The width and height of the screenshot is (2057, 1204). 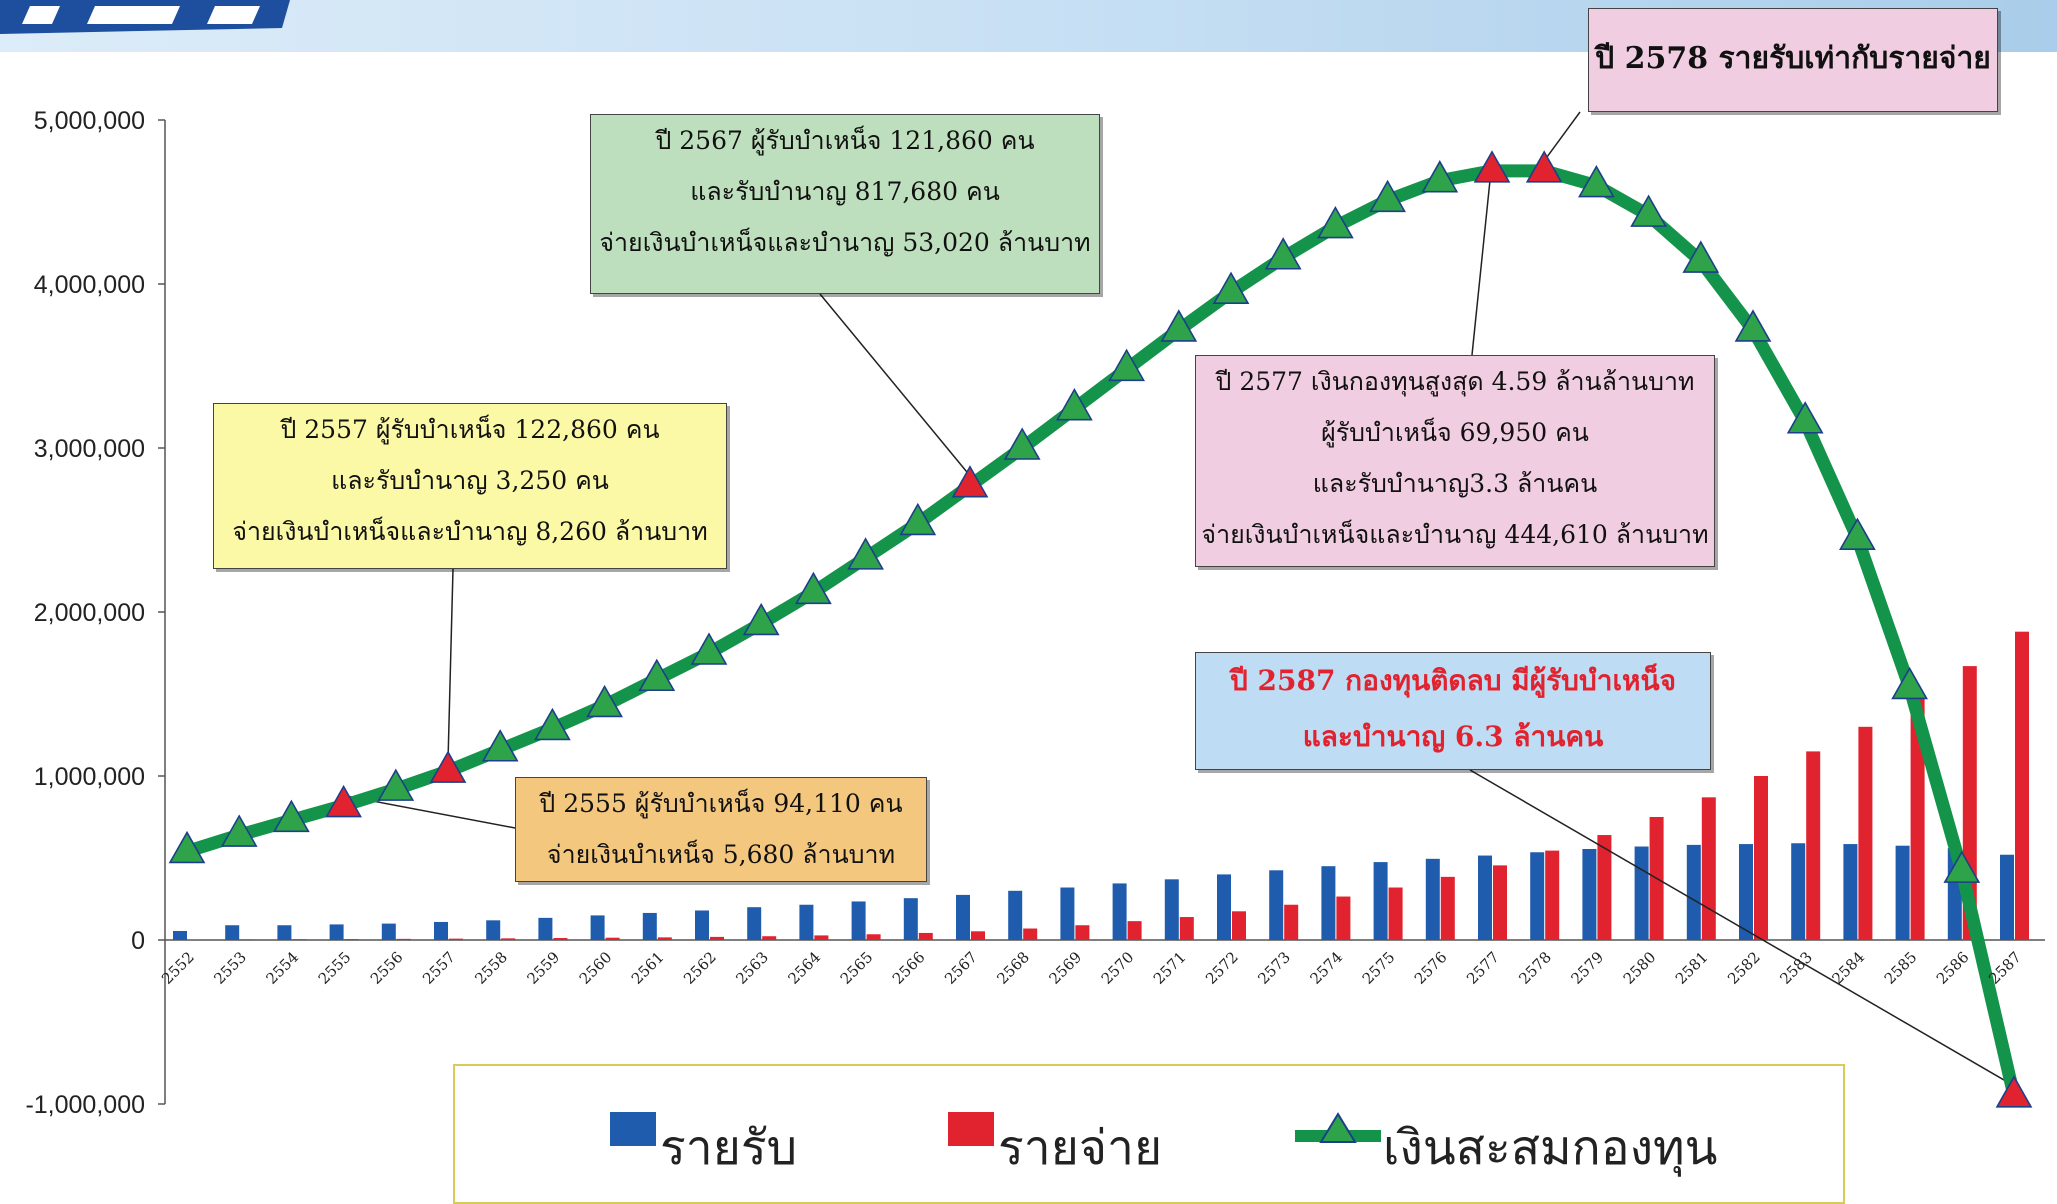 I want to click on x-tick-label: 2562, so click(x=700, y=968).